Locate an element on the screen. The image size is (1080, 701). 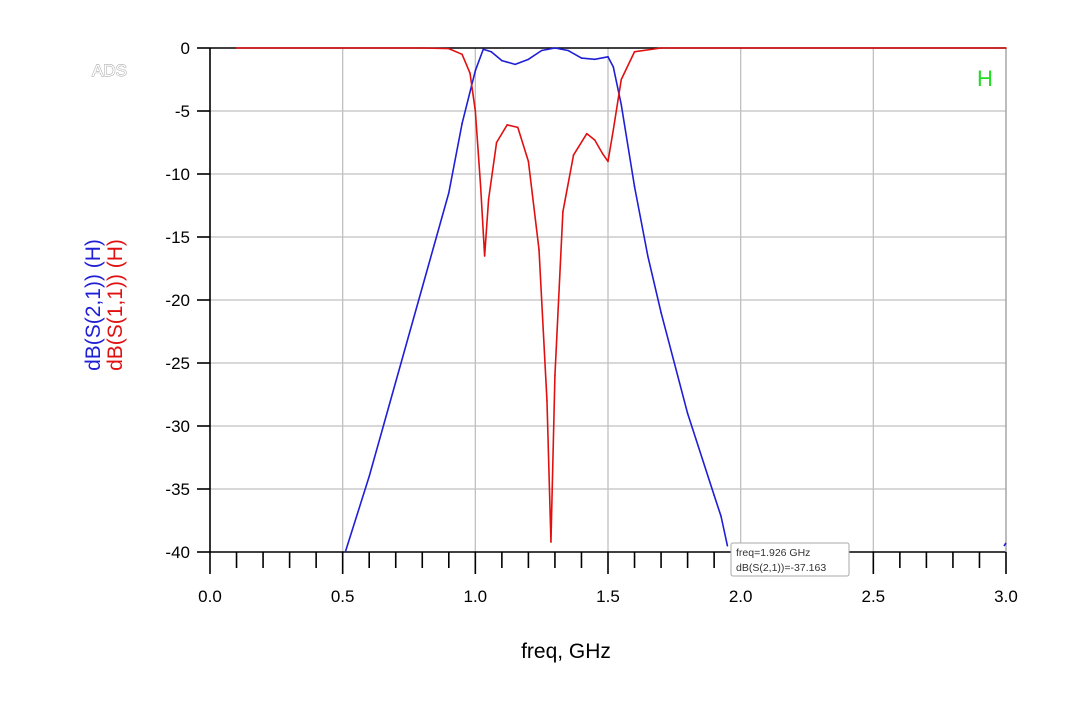
x-tick-label: 1.0 is located at coordinates (476, 596).